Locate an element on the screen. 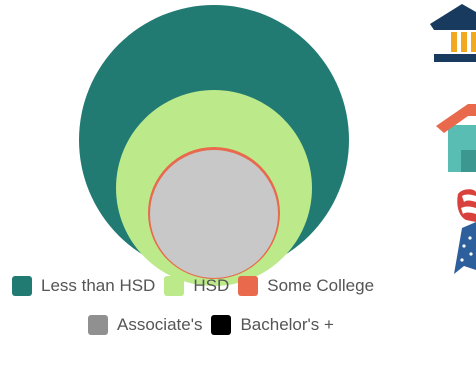  legend-item-bachelors-plus: Bachelor's + is located at coordinates (272, 325).